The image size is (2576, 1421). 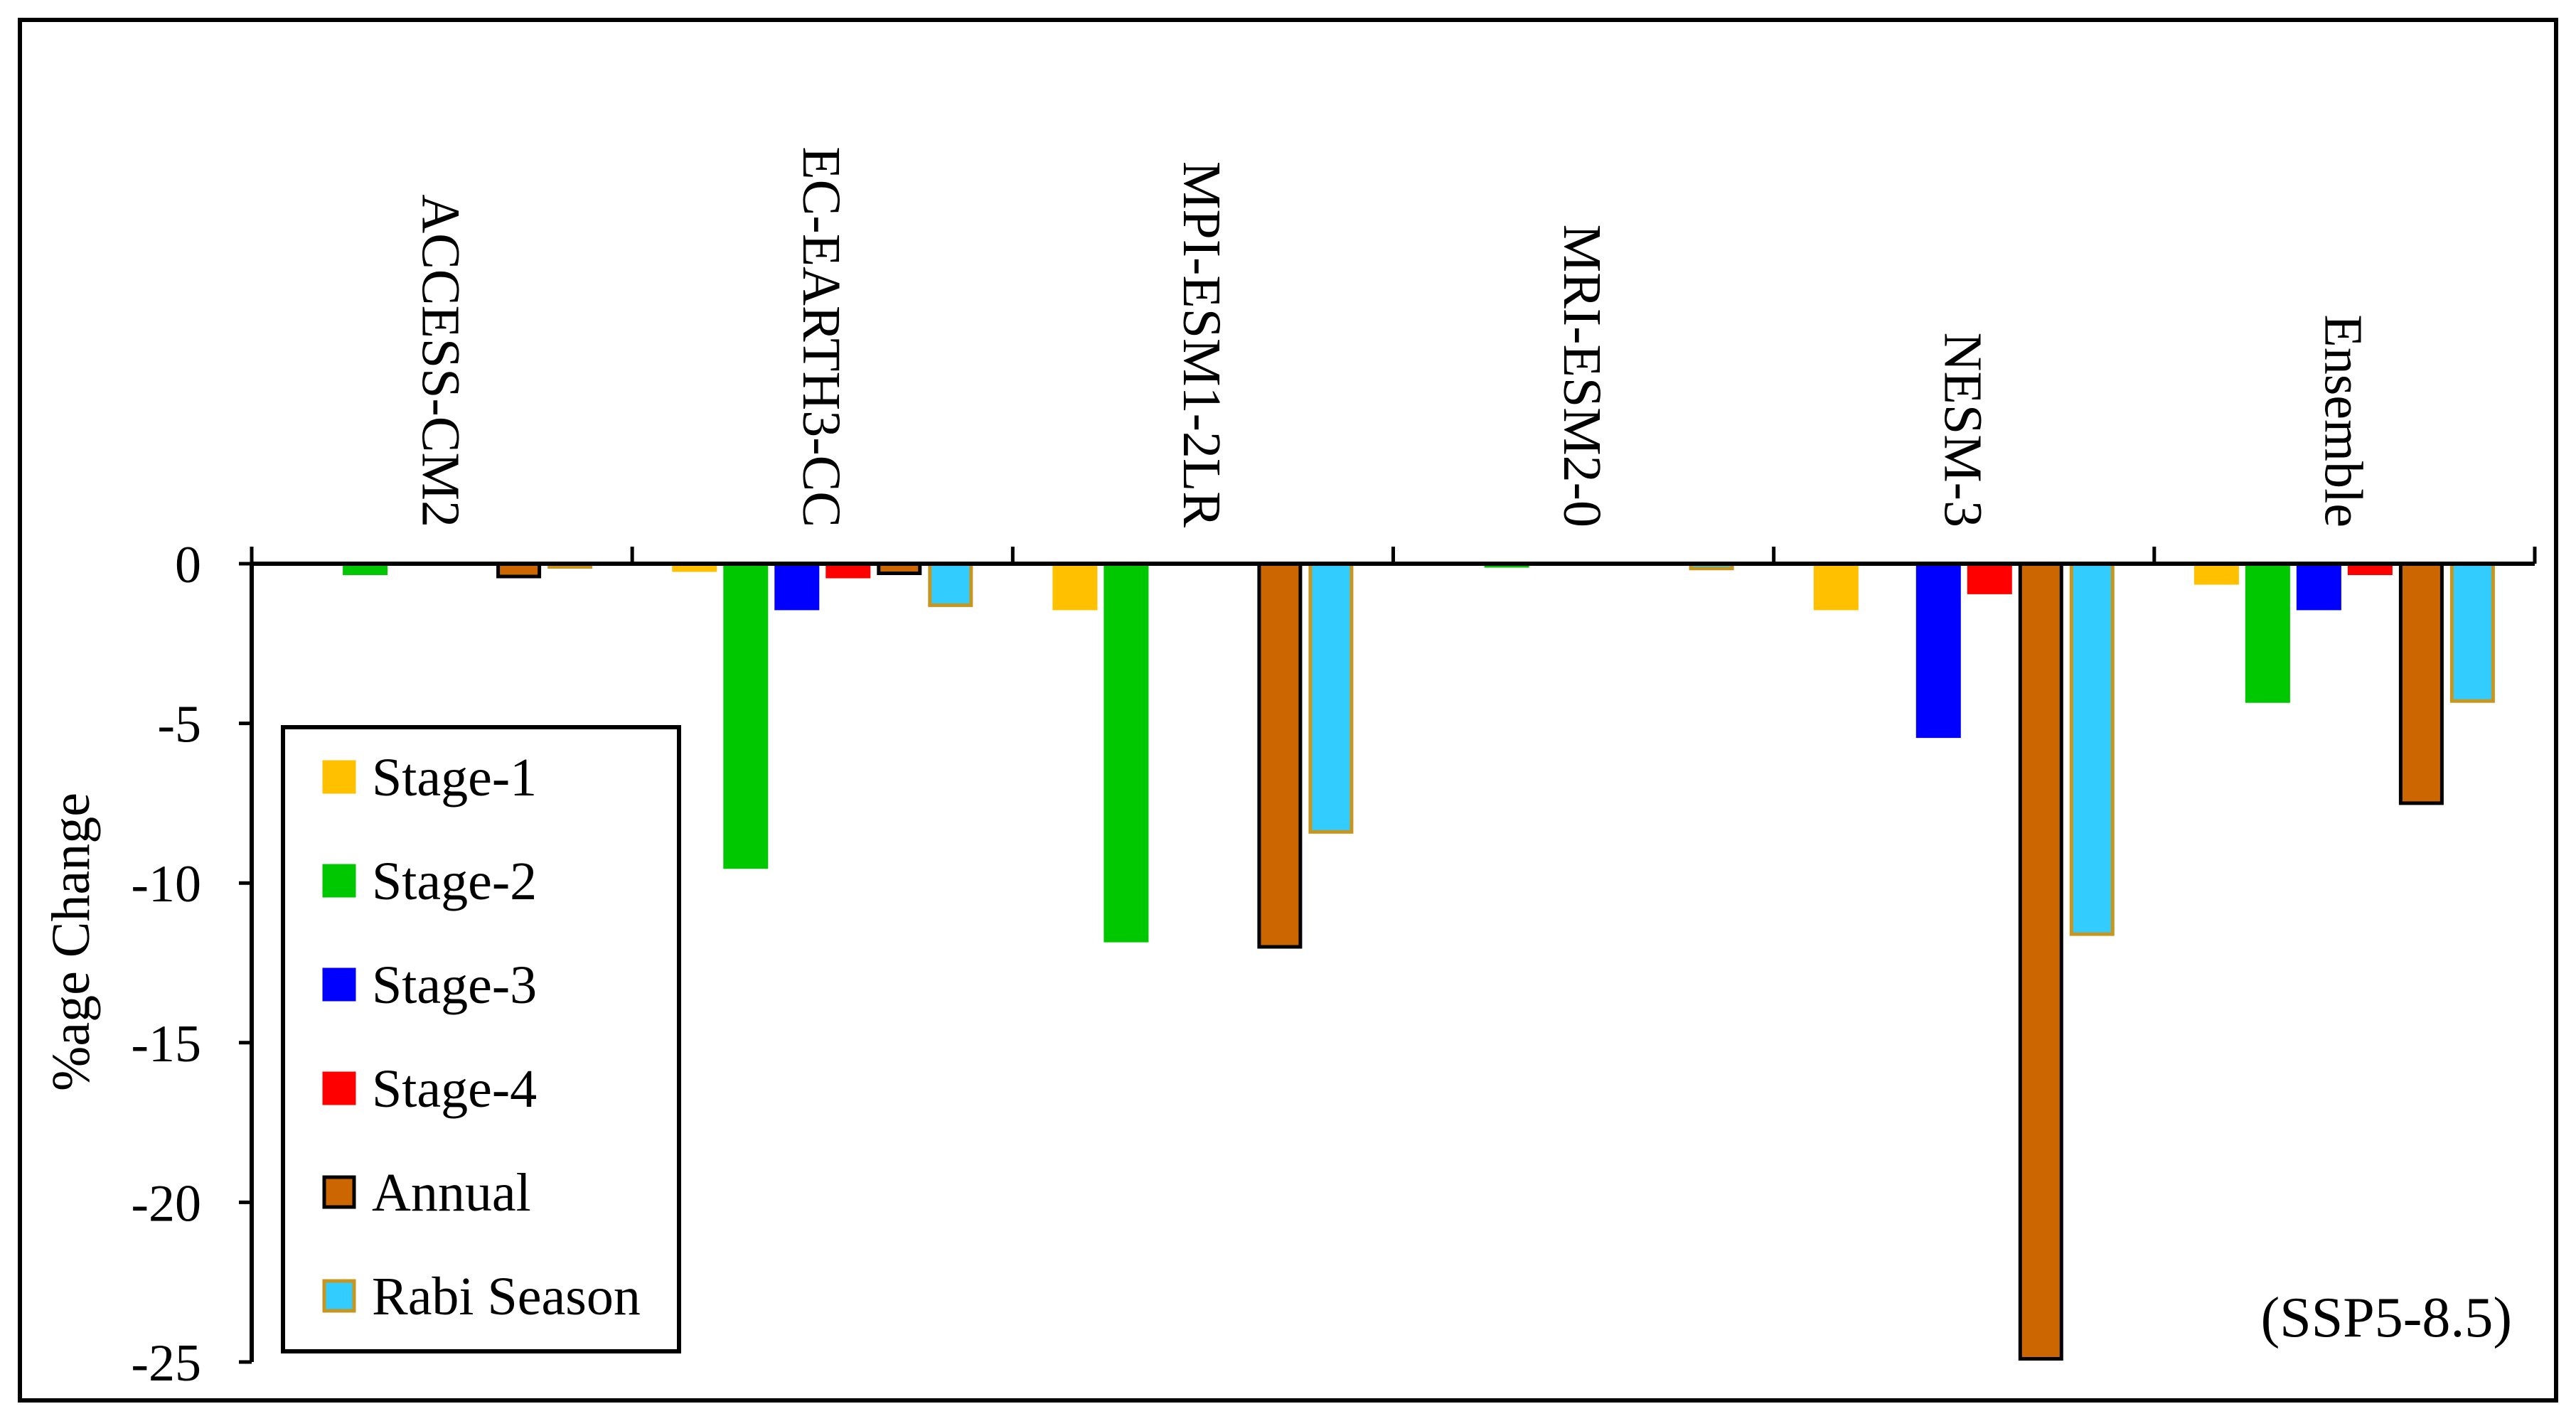 I want to click on legend-label-stage-2: Stage-2, so click(x=455, y=881).